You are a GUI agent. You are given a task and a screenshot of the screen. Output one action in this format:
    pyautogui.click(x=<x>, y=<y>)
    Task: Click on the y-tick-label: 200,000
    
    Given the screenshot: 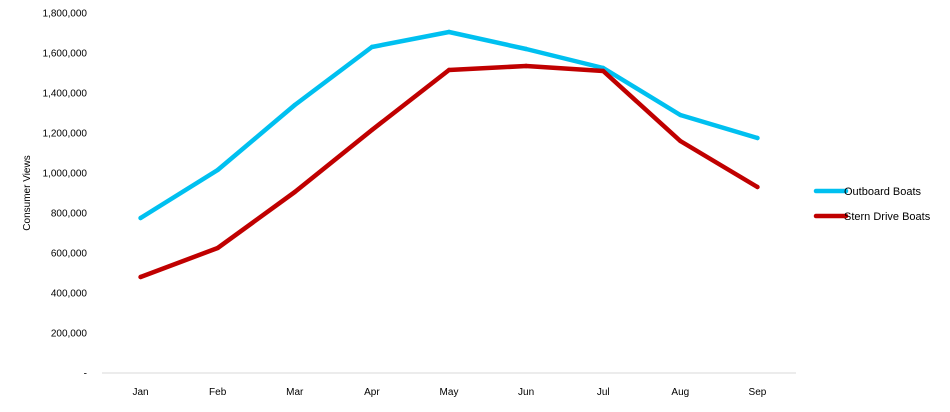 What is the action you would take?
    pyautogui.click(x=69, y=334)
    